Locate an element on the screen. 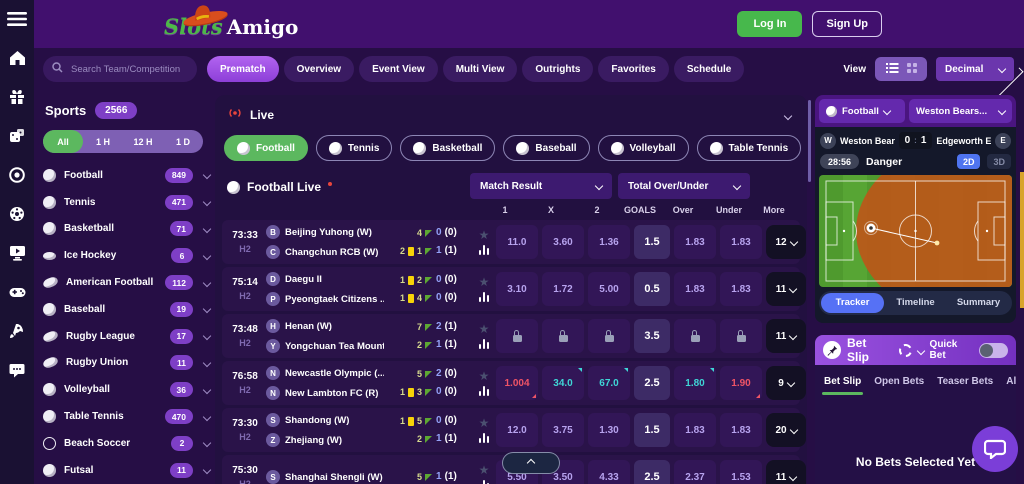  odds-2: 1.36 is located at coordinates (609, 242).